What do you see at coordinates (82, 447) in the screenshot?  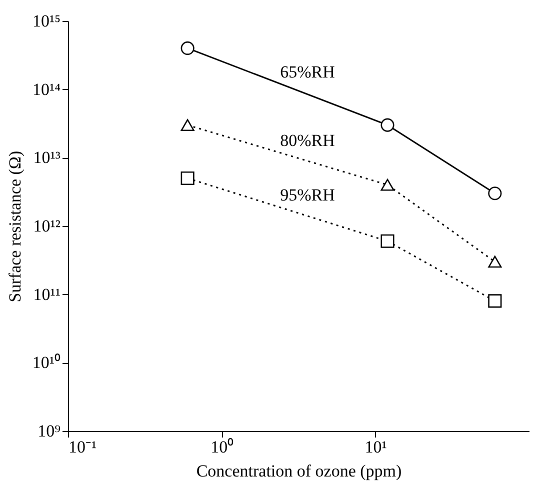 I see `x-tick-label: 10⁻¹` at bounding box center [82, 447].